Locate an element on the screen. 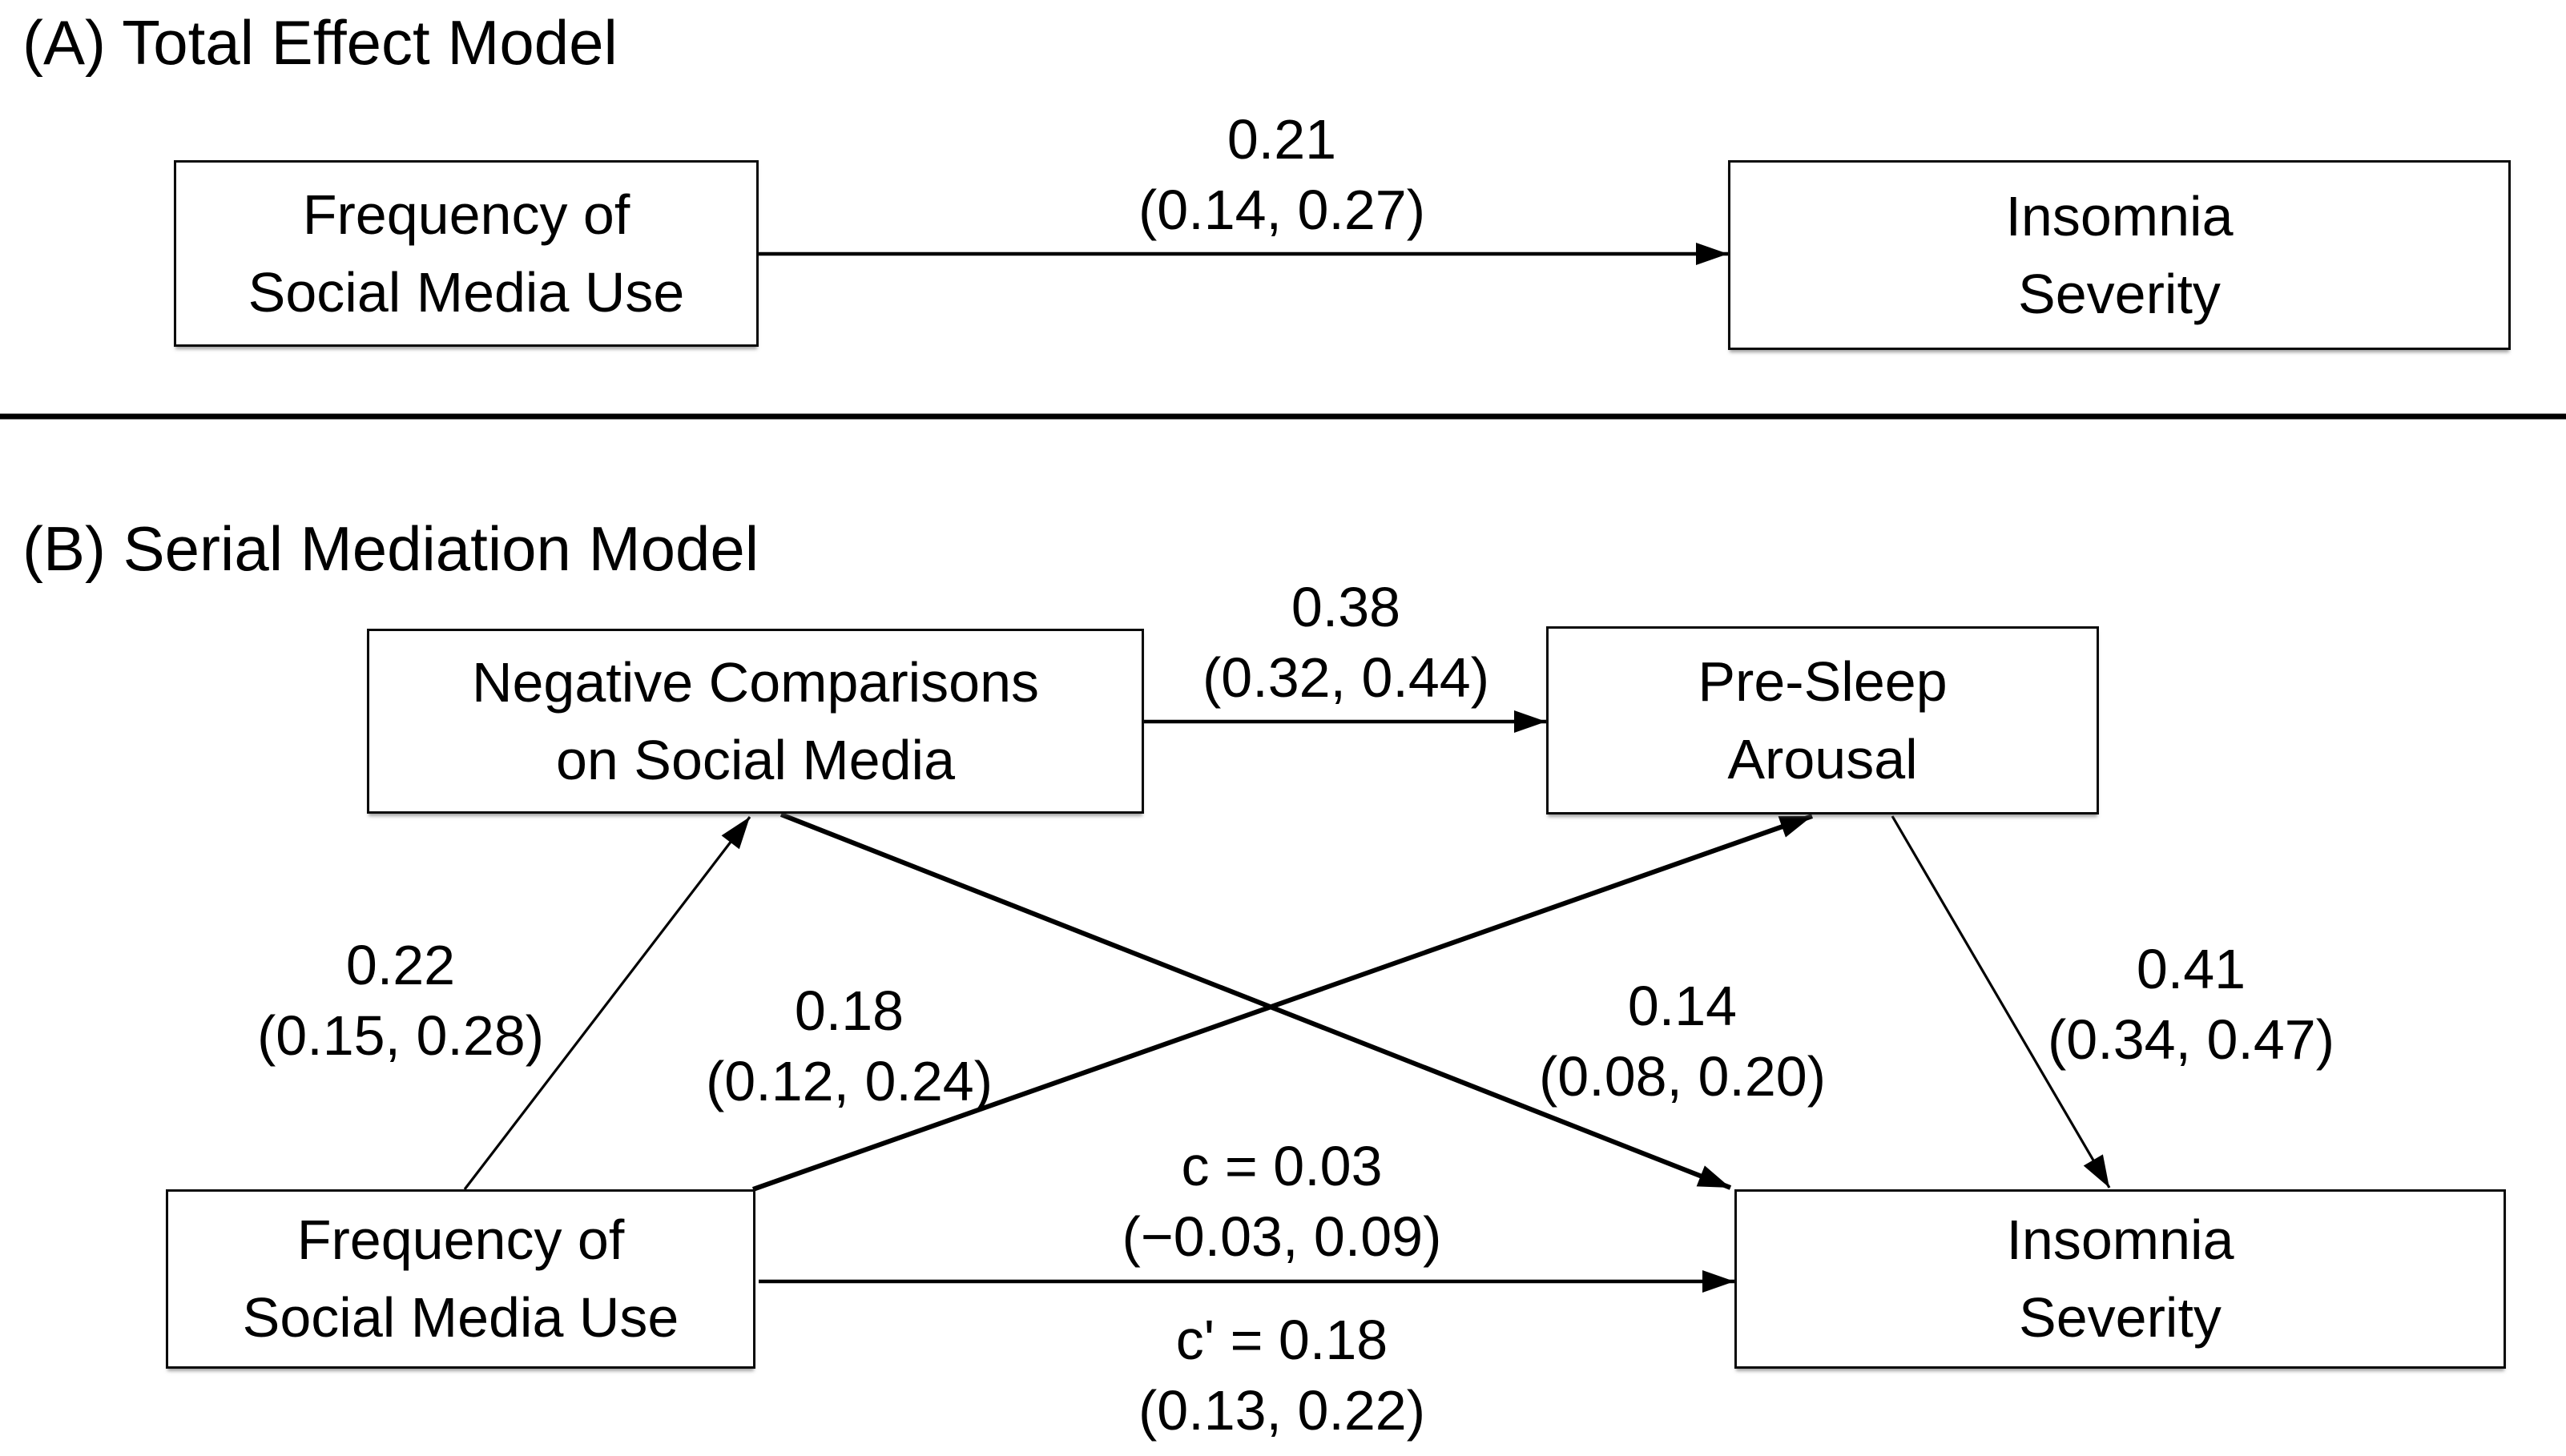  arrow-m1-to-y is located at coordinates (1255, 1001).